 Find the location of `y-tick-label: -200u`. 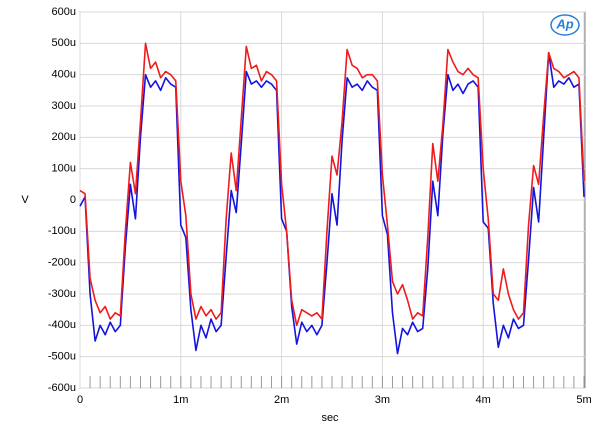

y-tick-label: -200u is located at coordinates (62, 263).